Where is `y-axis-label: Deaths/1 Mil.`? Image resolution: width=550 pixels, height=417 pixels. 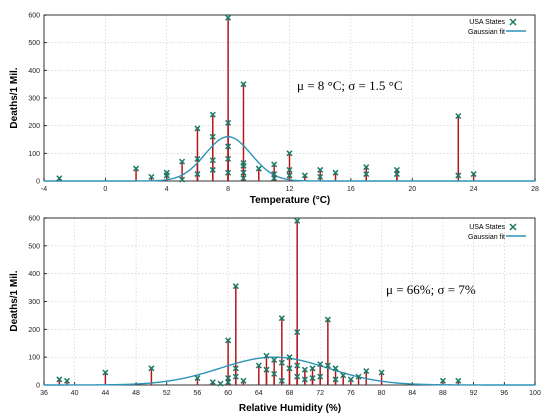 y-axis-label: Deaths/1 Mil. is located at coordinates (14, 300).